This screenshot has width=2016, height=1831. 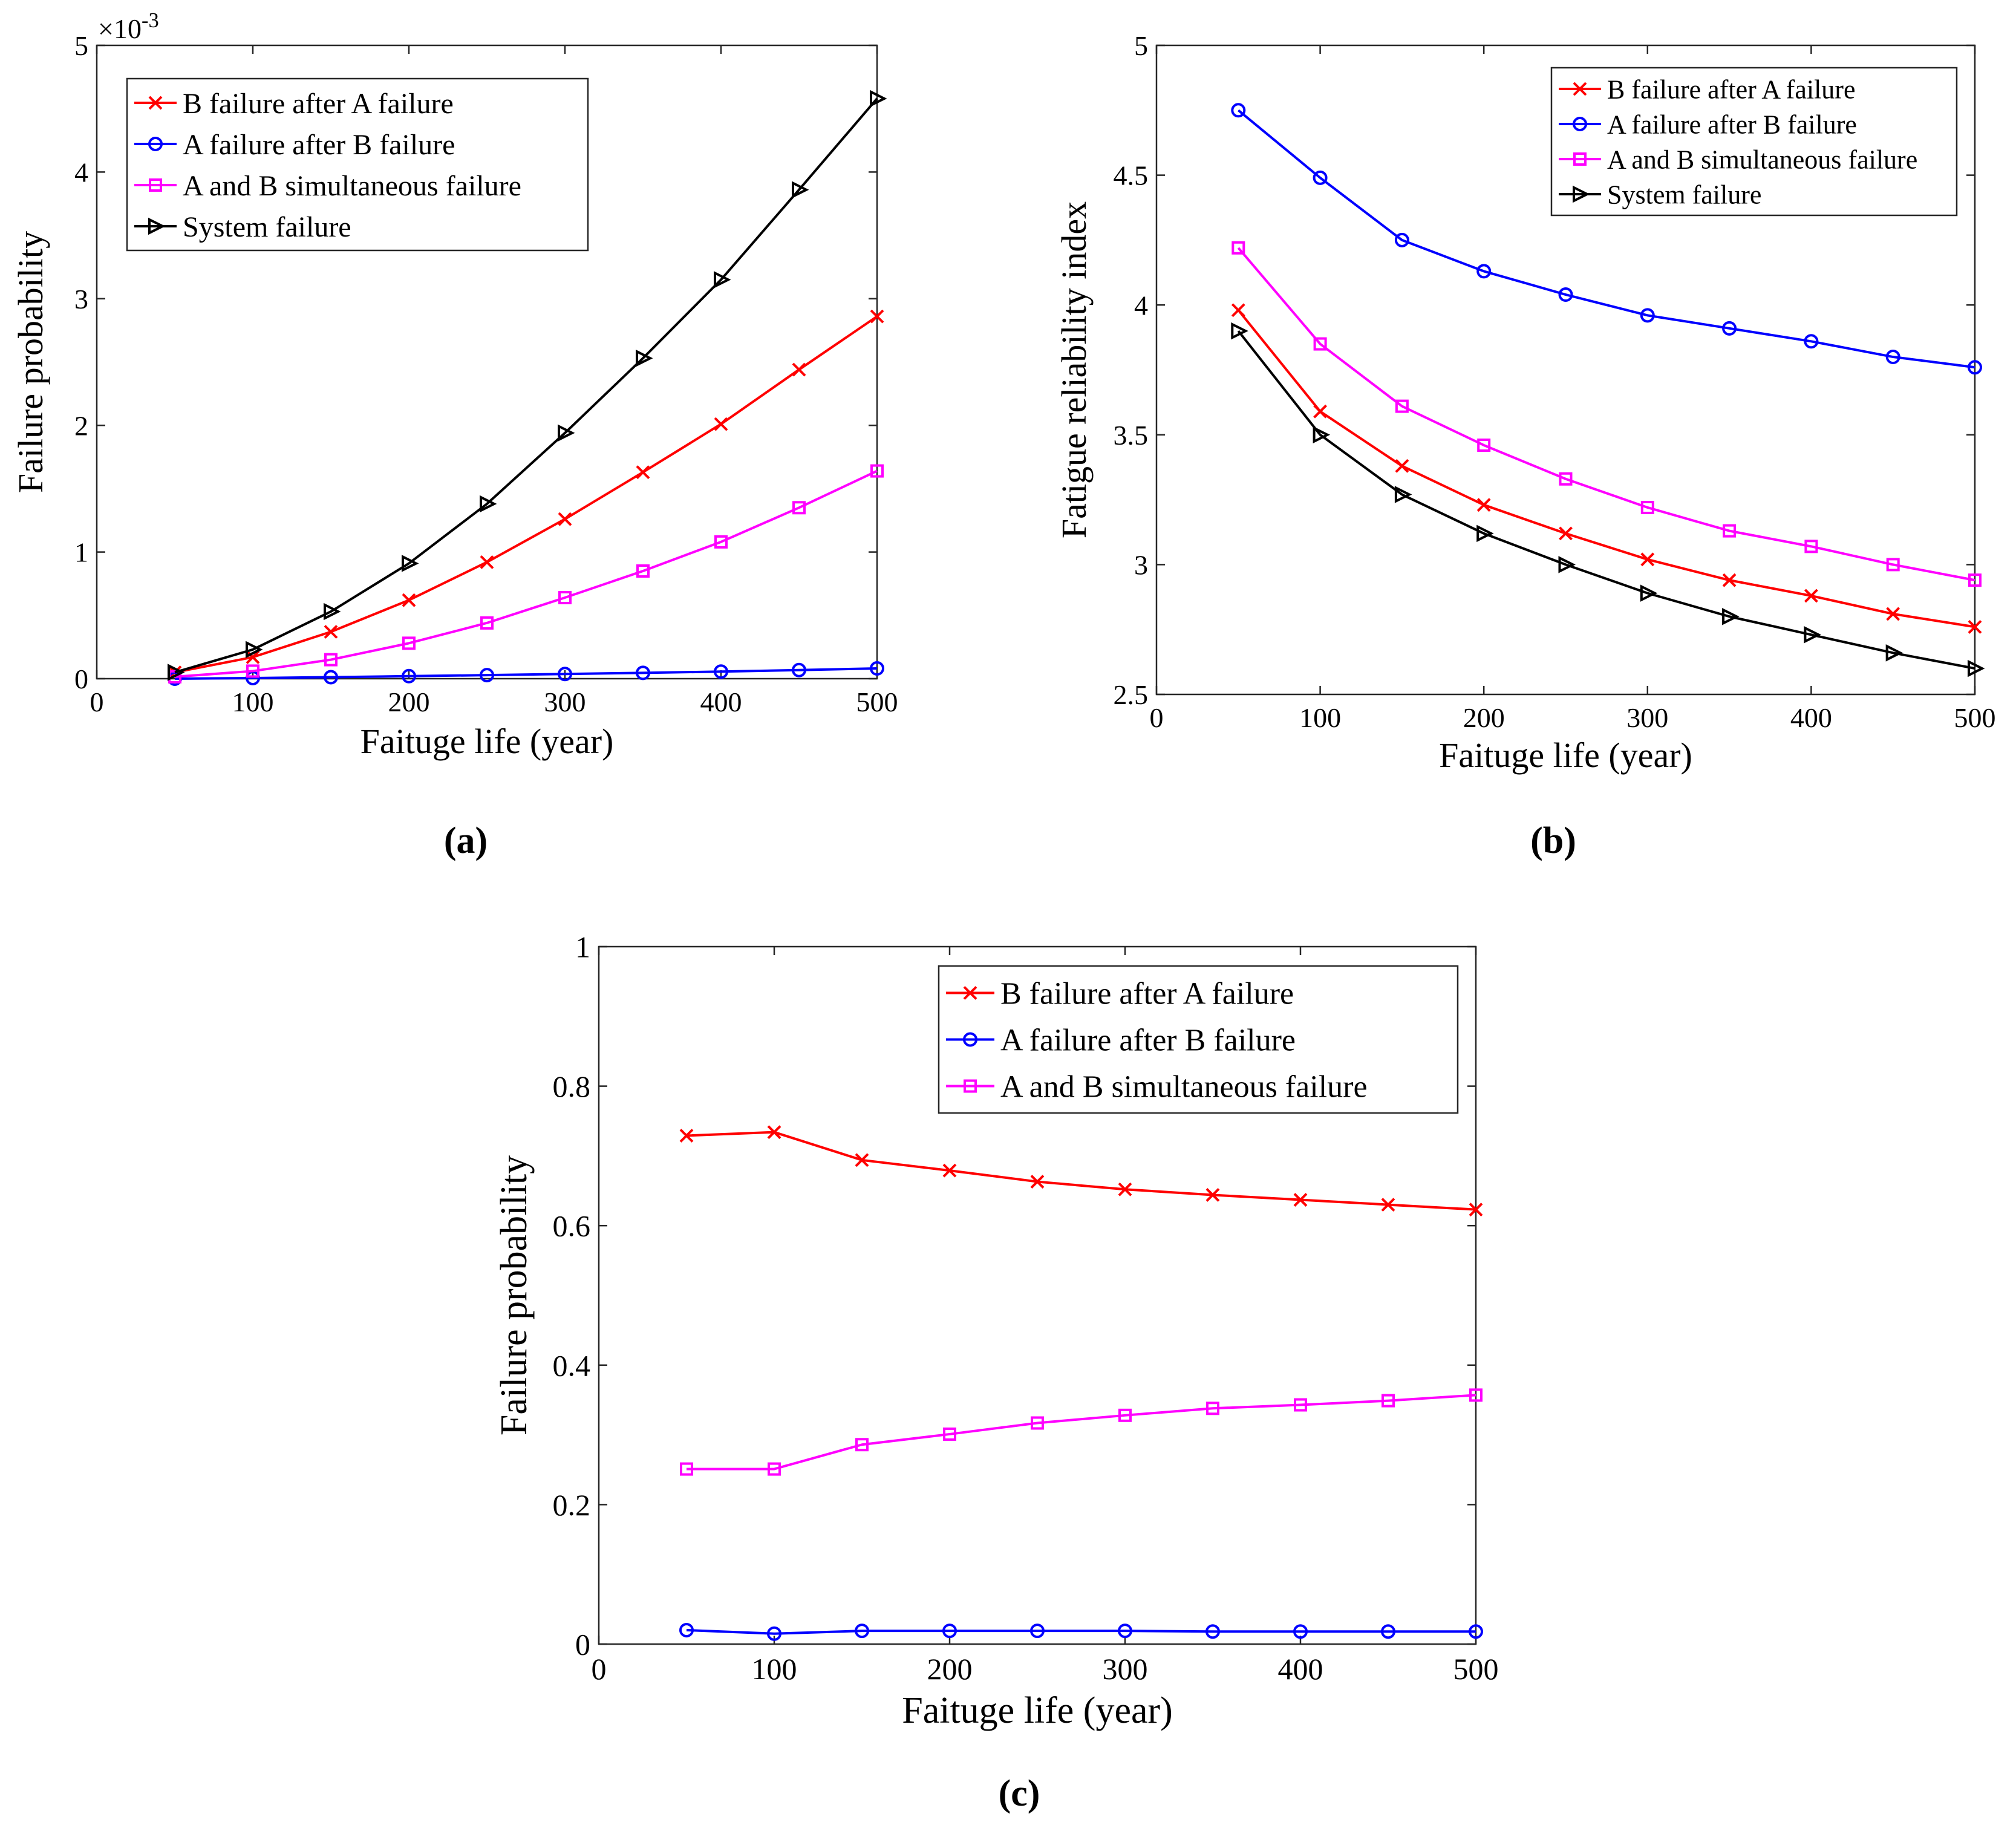 What do you see at coordinates (319, 145) in the screenshot?
I see `legend-label: A failure after B failure` at bounding box center [319, 145].